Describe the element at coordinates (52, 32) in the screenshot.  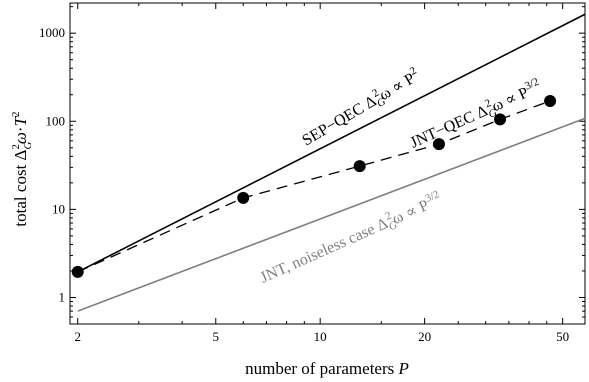
I see `y-tick-label: 1000` at that location.